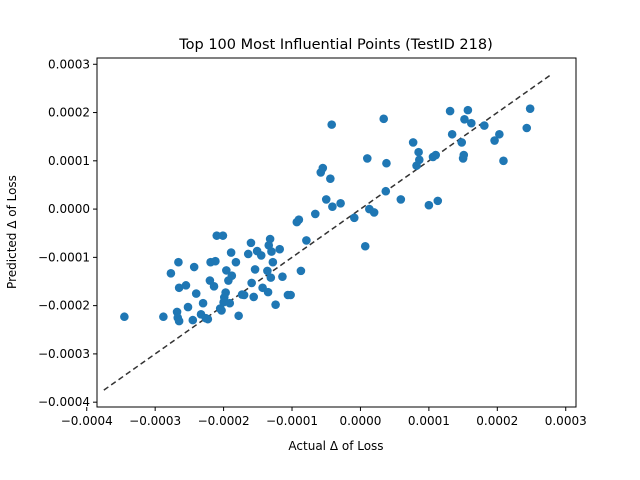 The height and width of the screenshot is (480, 640). What do you see at coordinates (64, 306) in the screenshot?
I see `y-tick-label: −0.0002` at bounding box center [64, 306].